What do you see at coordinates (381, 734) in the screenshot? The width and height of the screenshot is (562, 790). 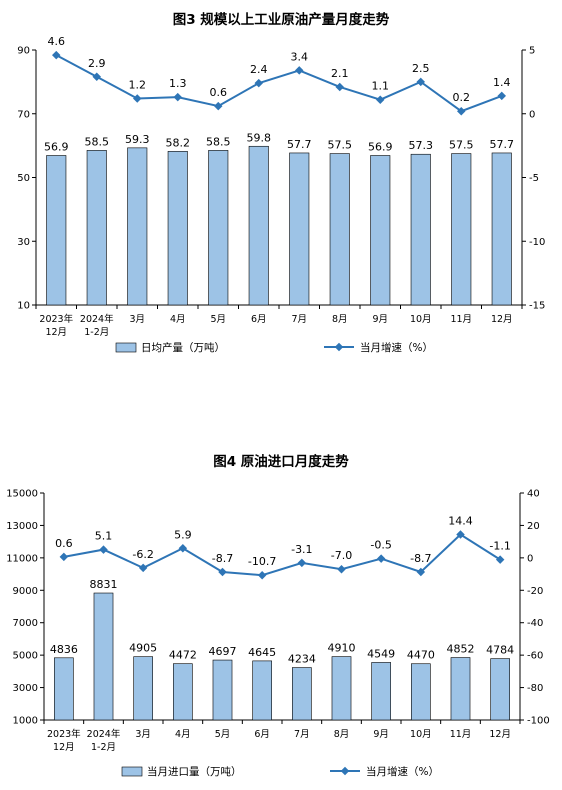 I see `x-tick-label: 9月` at bounding box center [381, 734].